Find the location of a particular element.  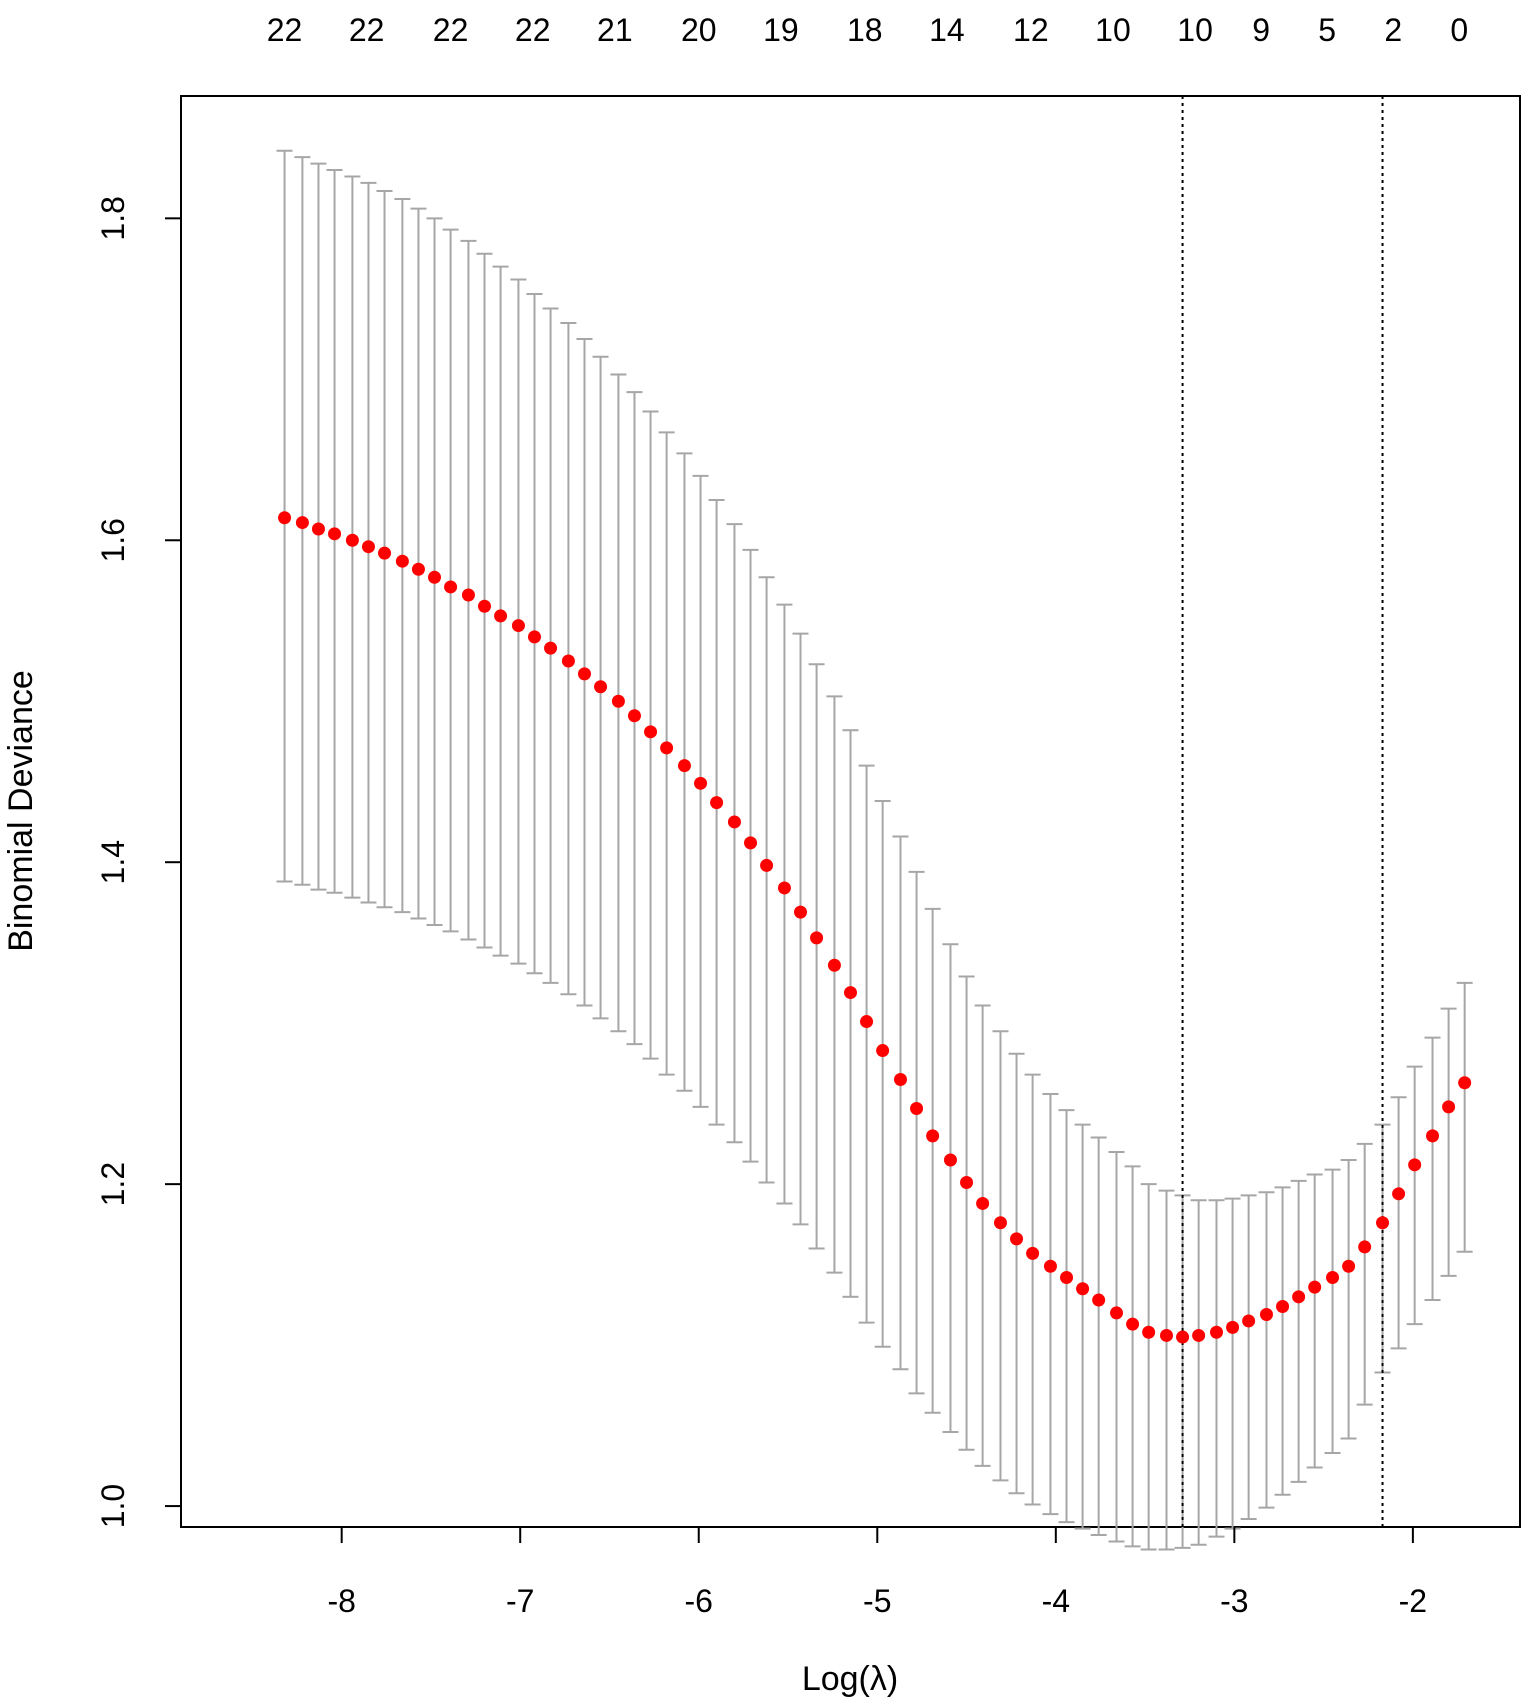

top-axis-label: 5 is located at coordinates (1327, 30).